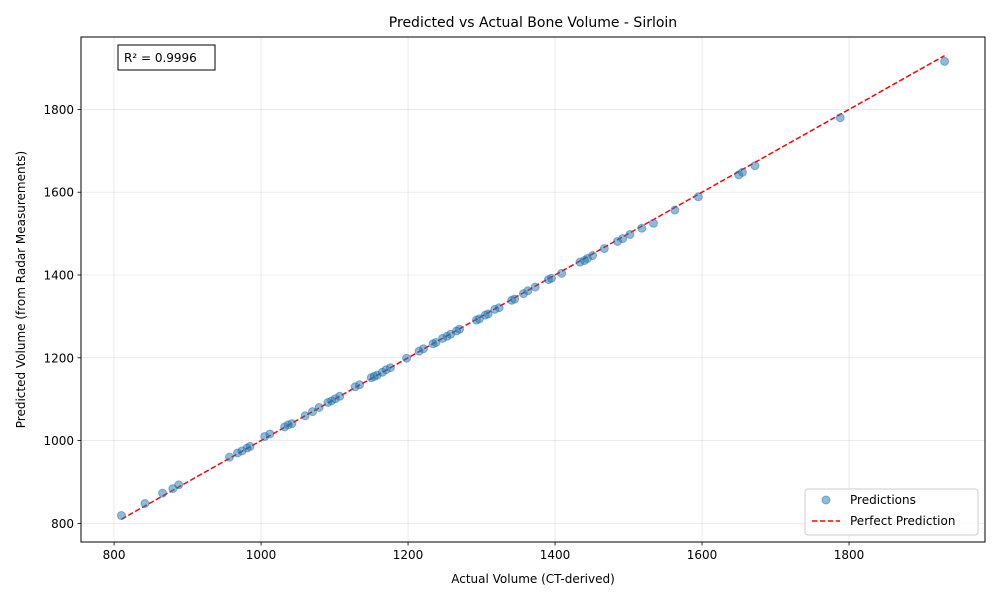 The image size is (1000, 600). I want to click on y-tick-label: 1000, so click(58, 441).